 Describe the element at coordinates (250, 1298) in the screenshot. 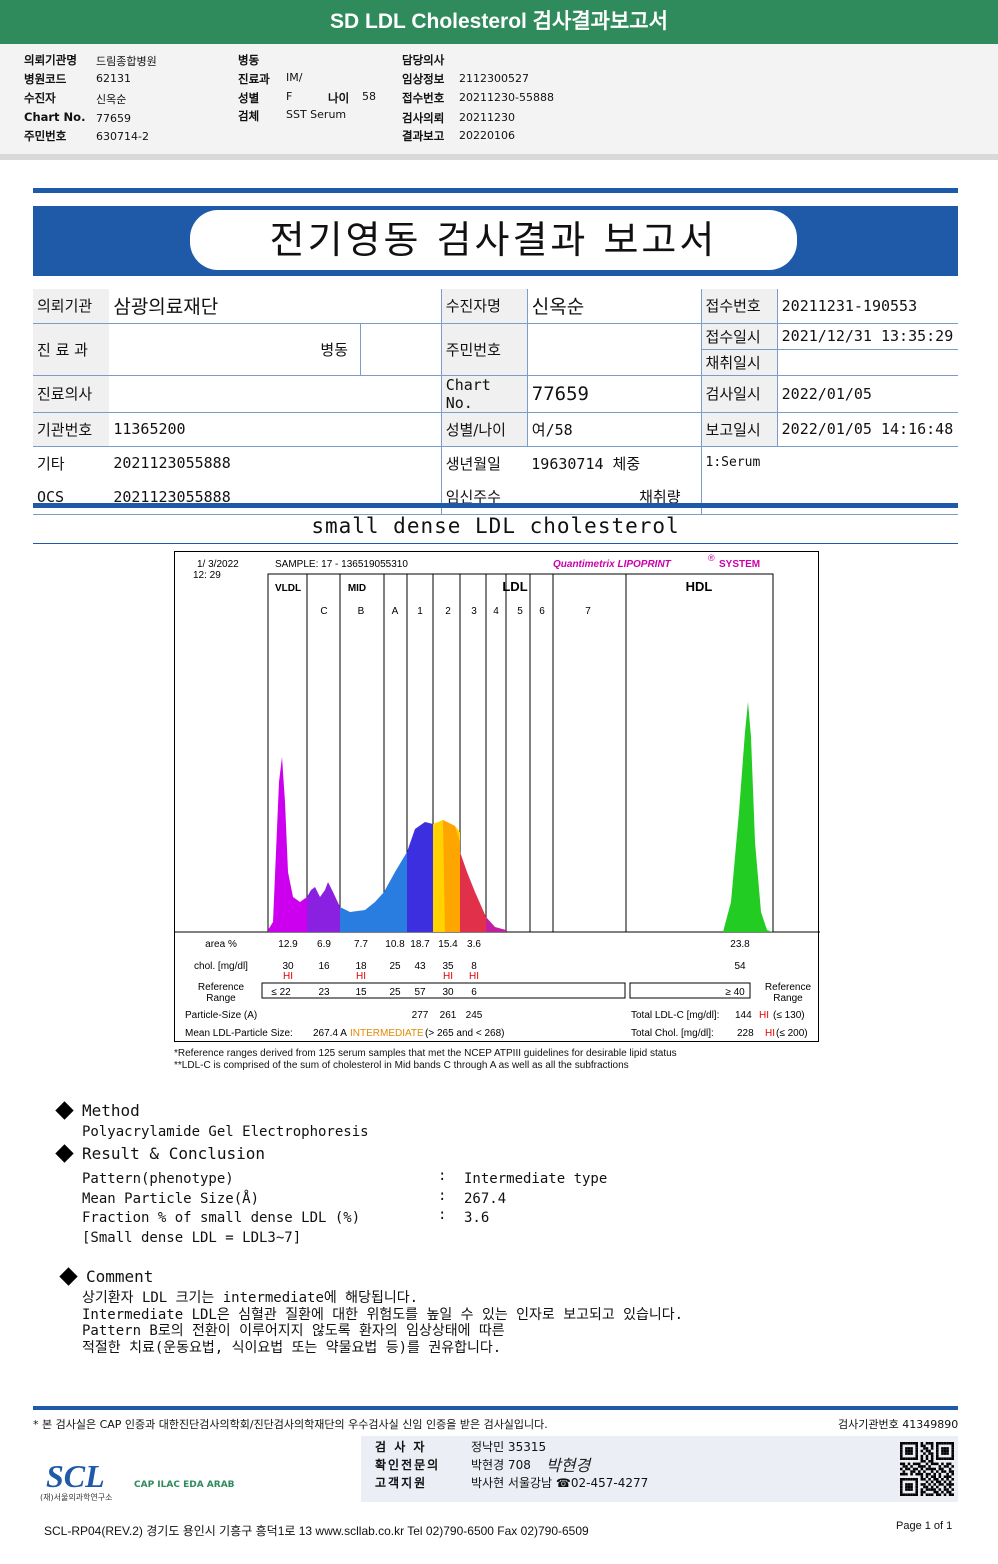

I see `comment-line: 상기환자 LDL 크기는 intermediate에 해당됩니다.` at that location.